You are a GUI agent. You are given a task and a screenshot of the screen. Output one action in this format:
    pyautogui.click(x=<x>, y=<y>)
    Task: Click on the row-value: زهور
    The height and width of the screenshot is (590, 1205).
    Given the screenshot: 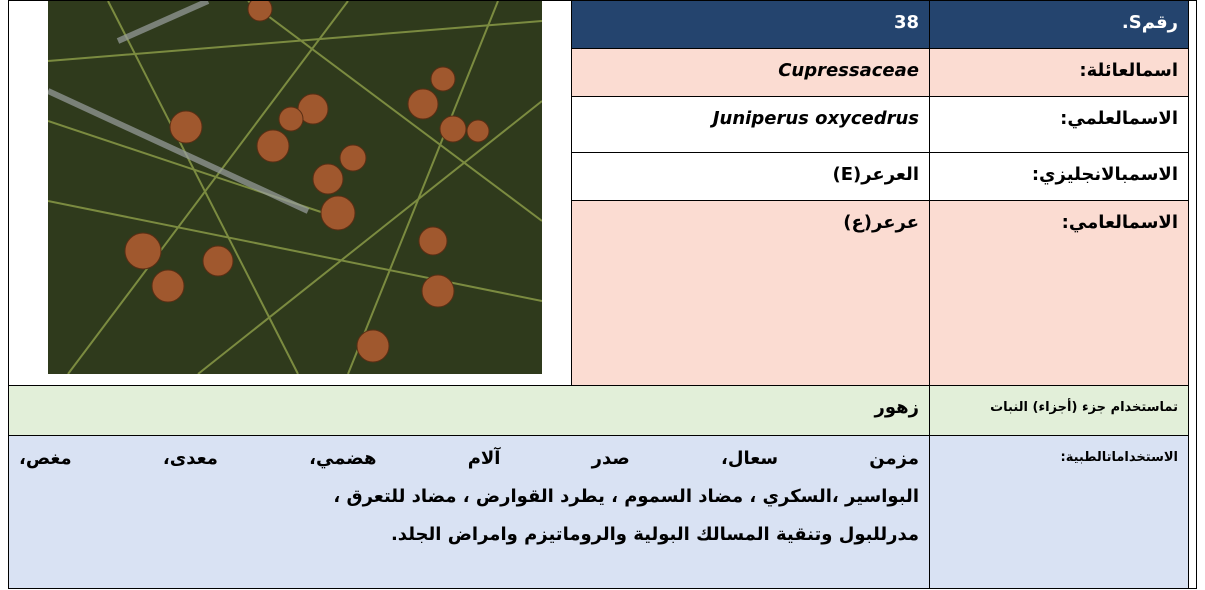 What is the action you would take?
    pyautogui.click(x=469, y=410)
    